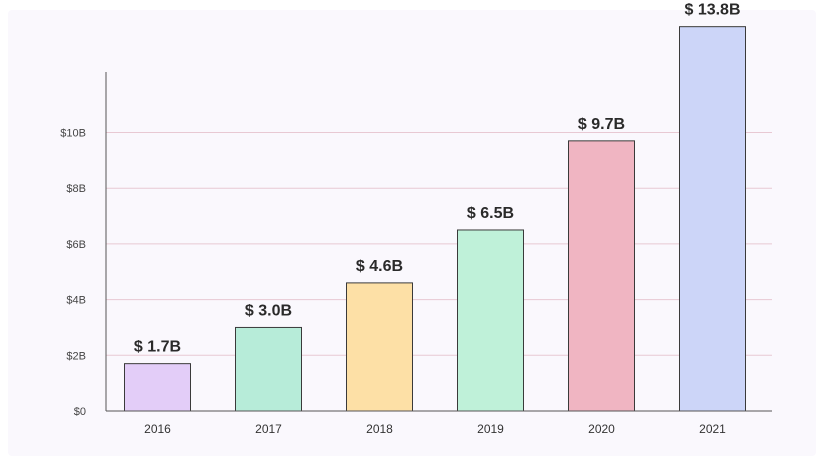 The width and height of the screenshot is (822, 462). I want to click on data-label: $ 4.6B, so click(379, 266).